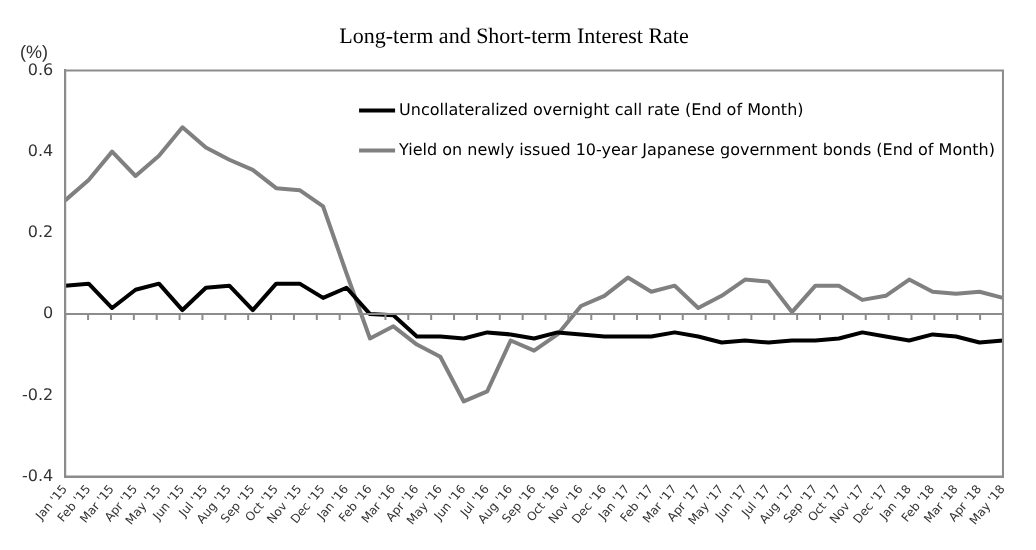 The image size is (1036, 550). What do you see at coordinates (38, 394) in the screenshot?
I see `y-tick-label: -0.2` at bounding box center [38, 394].